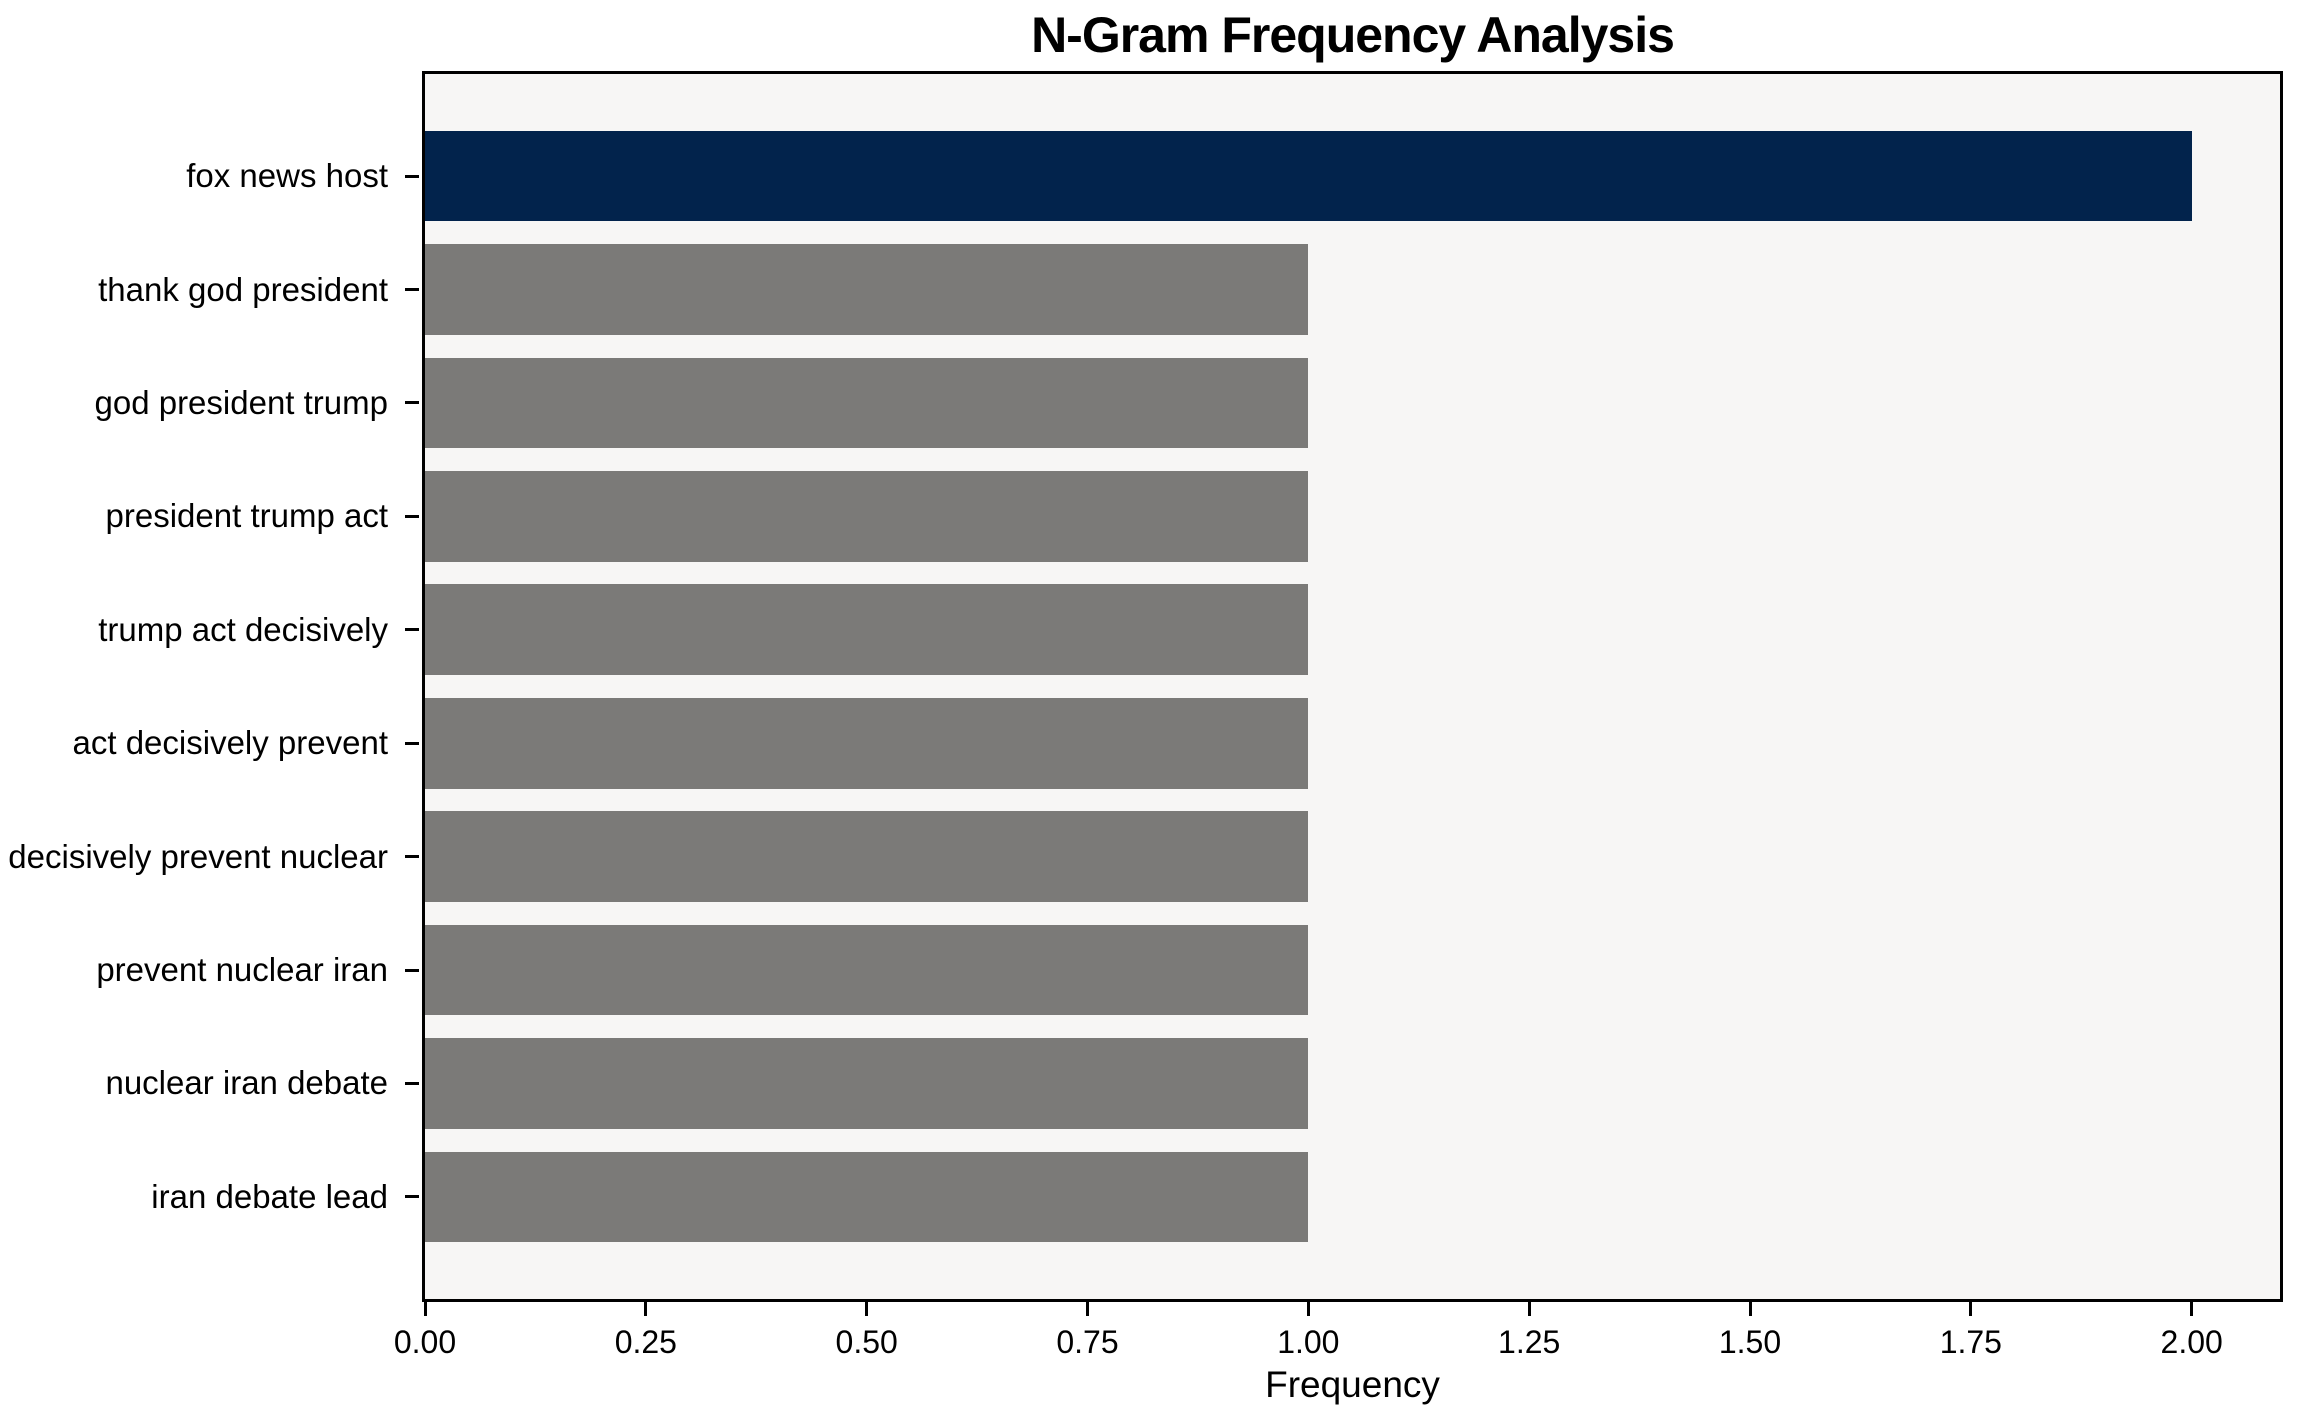 This screenshot has height=1414, width=2303. Describe the element at coordinates (269, 1196) in the screenshot. I see `y-tick-label: iran debate lead` at that location.